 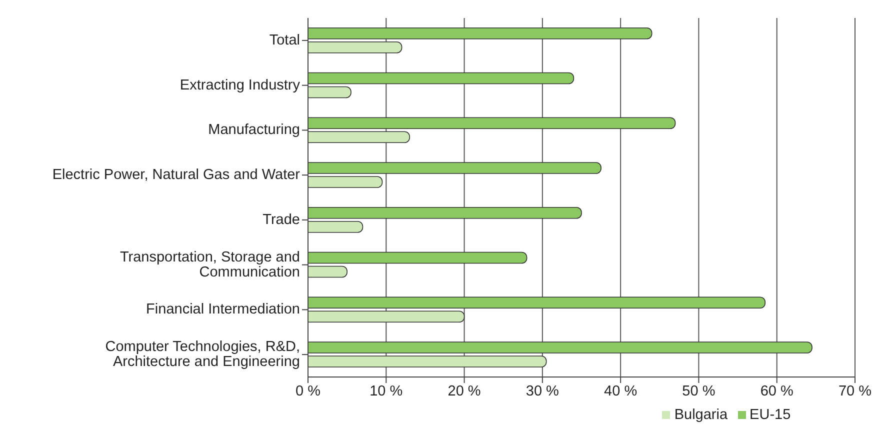 I want to click on x-tick-label: 60 %, so click(x=777, y=391).